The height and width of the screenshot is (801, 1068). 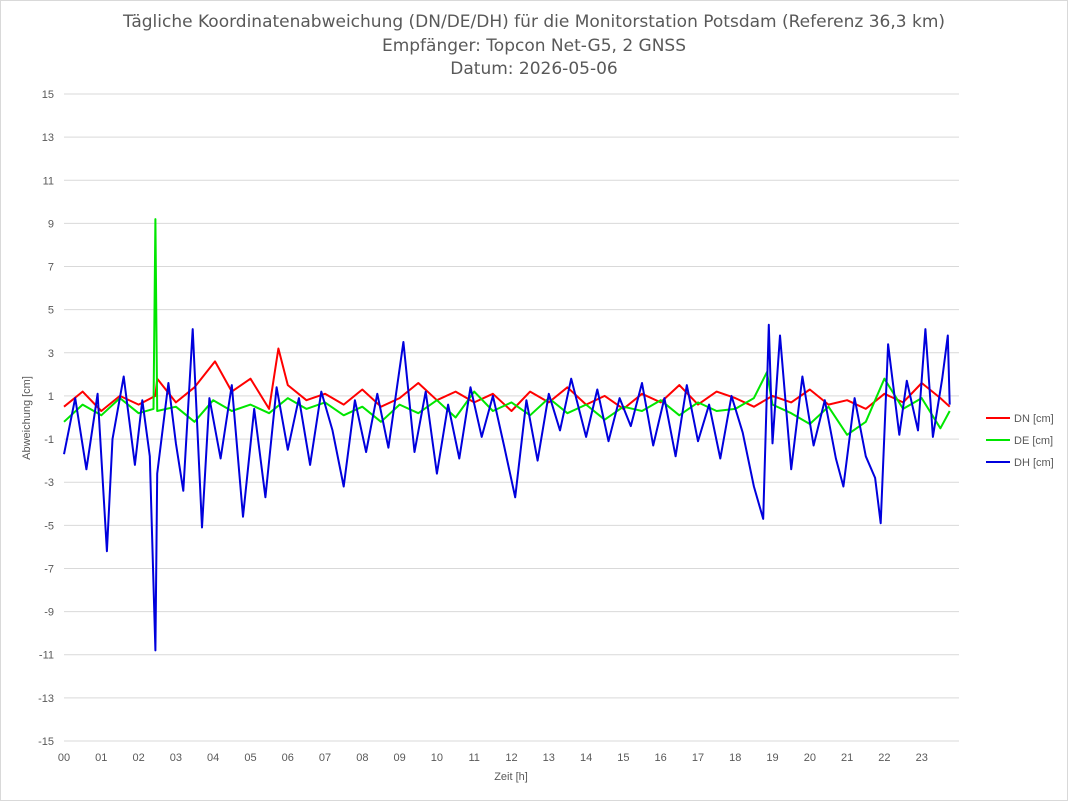 I want to click on x-tick-label-7: 07, so click(x=325, y=758).